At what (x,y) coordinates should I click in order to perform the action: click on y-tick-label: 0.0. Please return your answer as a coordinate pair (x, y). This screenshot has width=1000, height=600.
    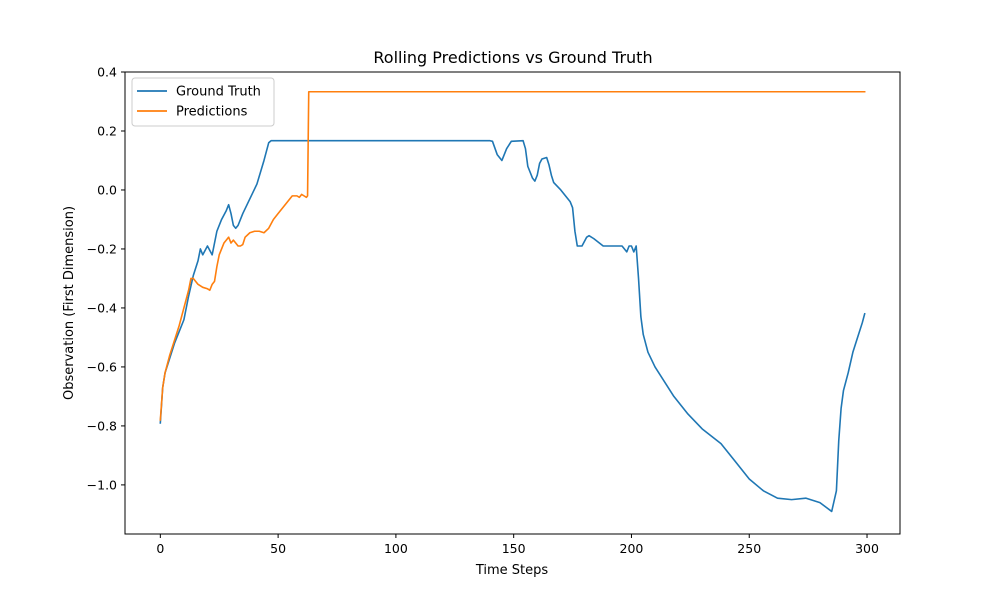
    Looking at the image, I should click on (107, 189).